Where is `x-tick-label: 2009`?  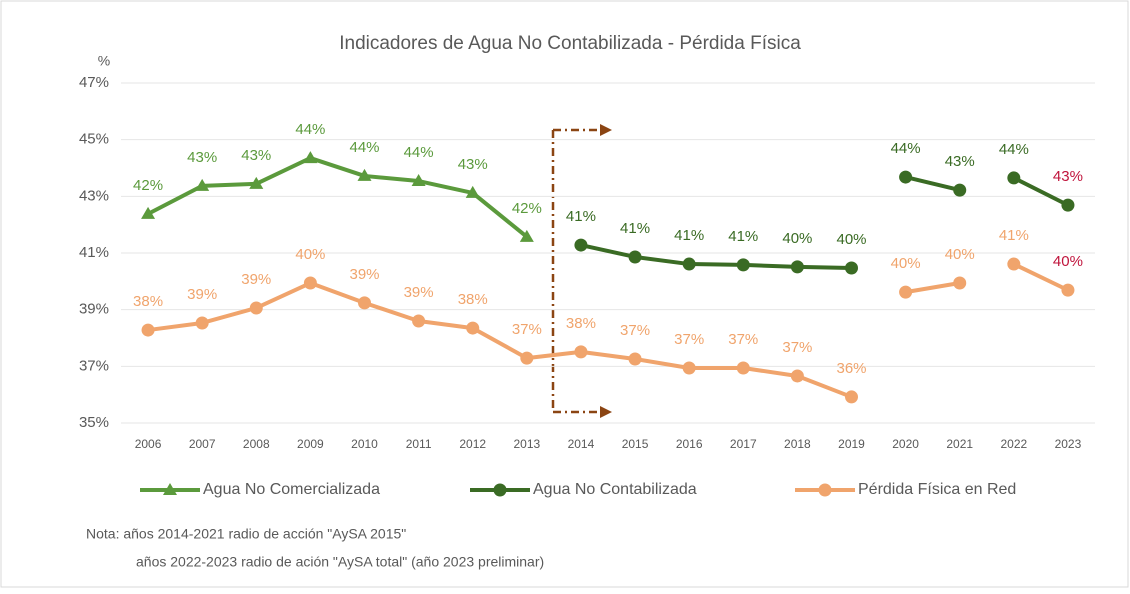
x-tick-label: 2009 is located at coordinates (310, 444).